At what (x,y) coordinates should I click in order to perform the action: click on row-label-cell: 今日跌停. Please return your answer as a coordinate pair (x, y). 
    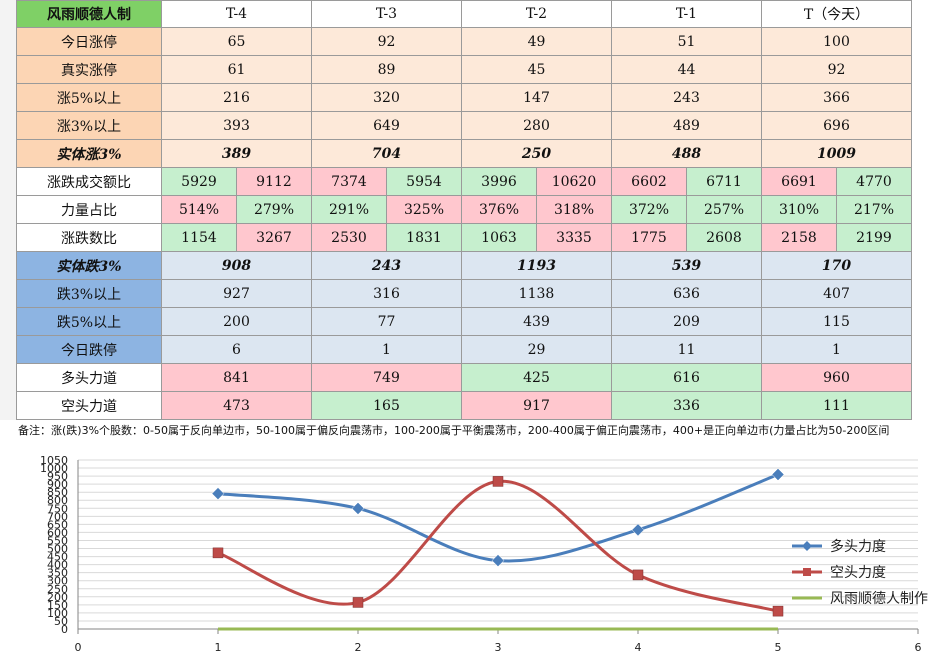
    Looking at the image, I should click on (89, 349).